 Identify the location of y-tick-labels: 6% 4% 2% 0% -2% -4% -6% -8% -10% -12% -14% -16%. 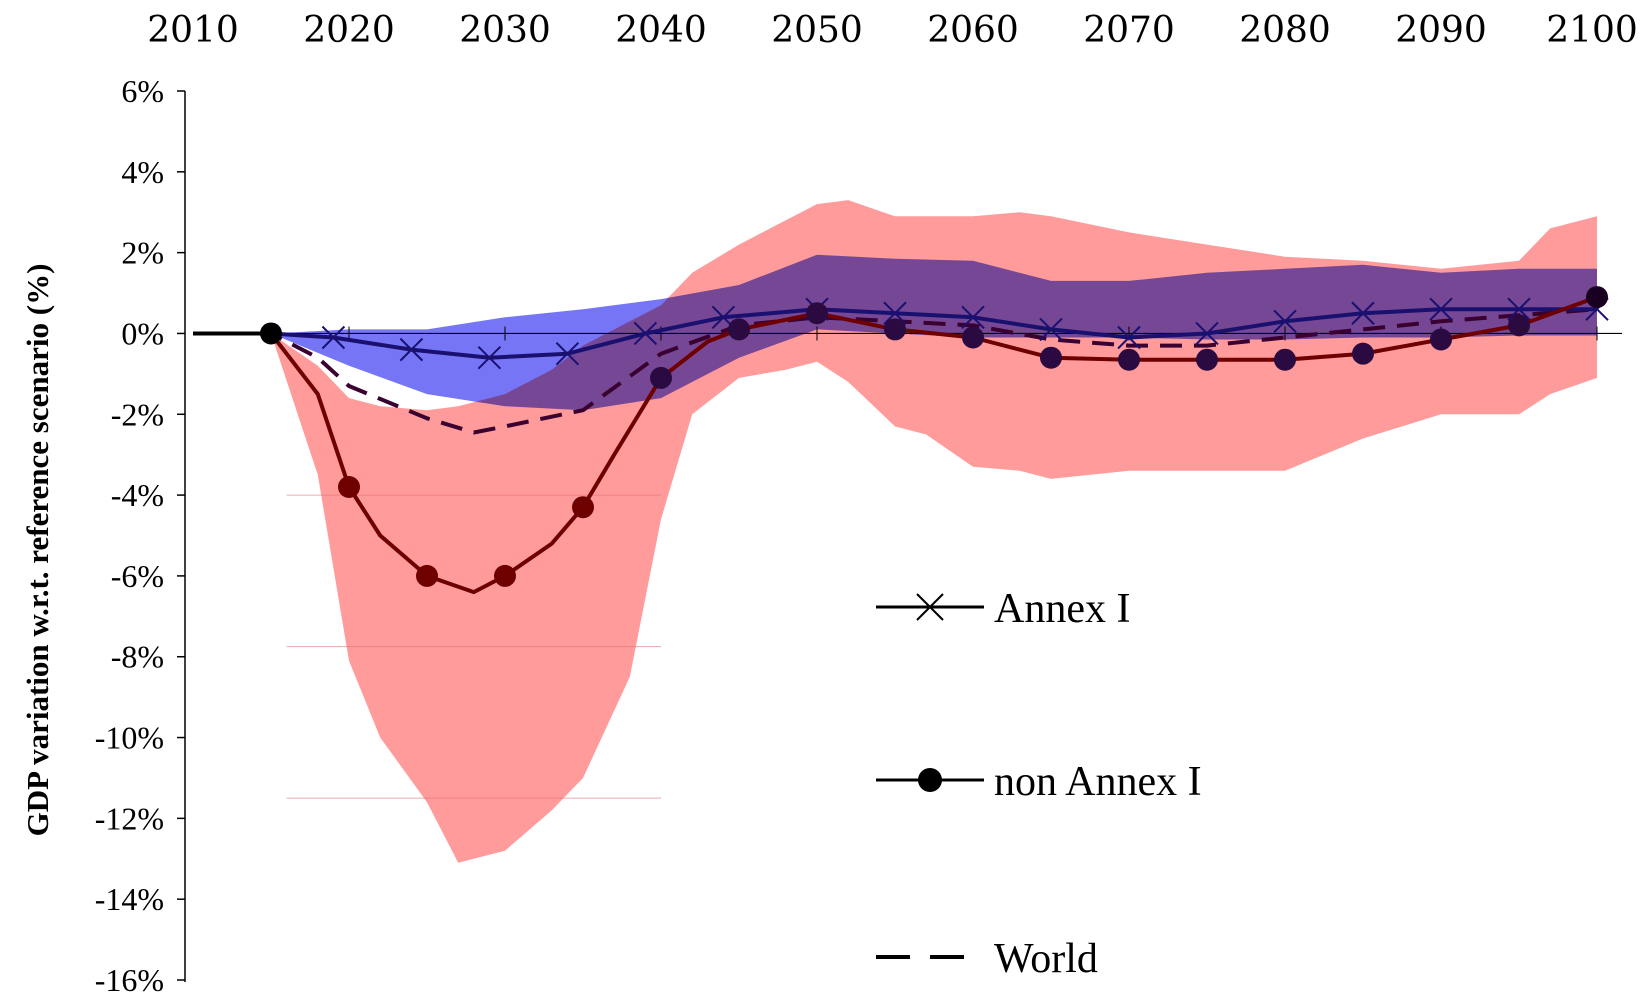
(129, 532).